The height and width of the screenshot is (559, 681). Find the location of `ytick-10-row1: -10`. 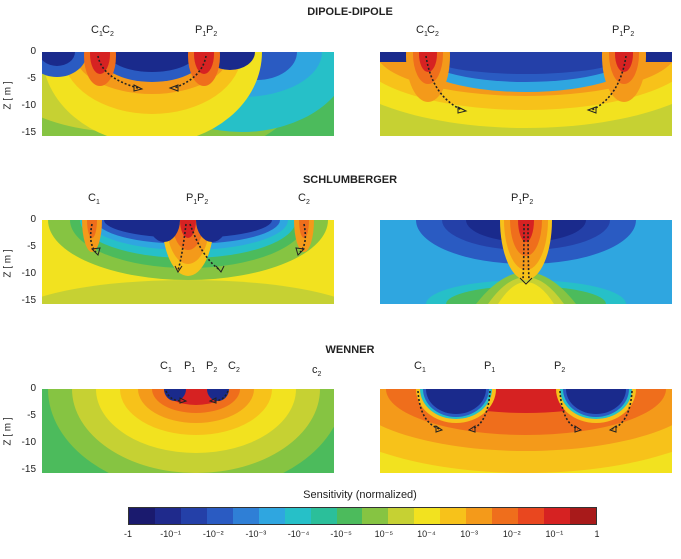

ytick-10-row1: -10 is located at coordinates (28, 105).